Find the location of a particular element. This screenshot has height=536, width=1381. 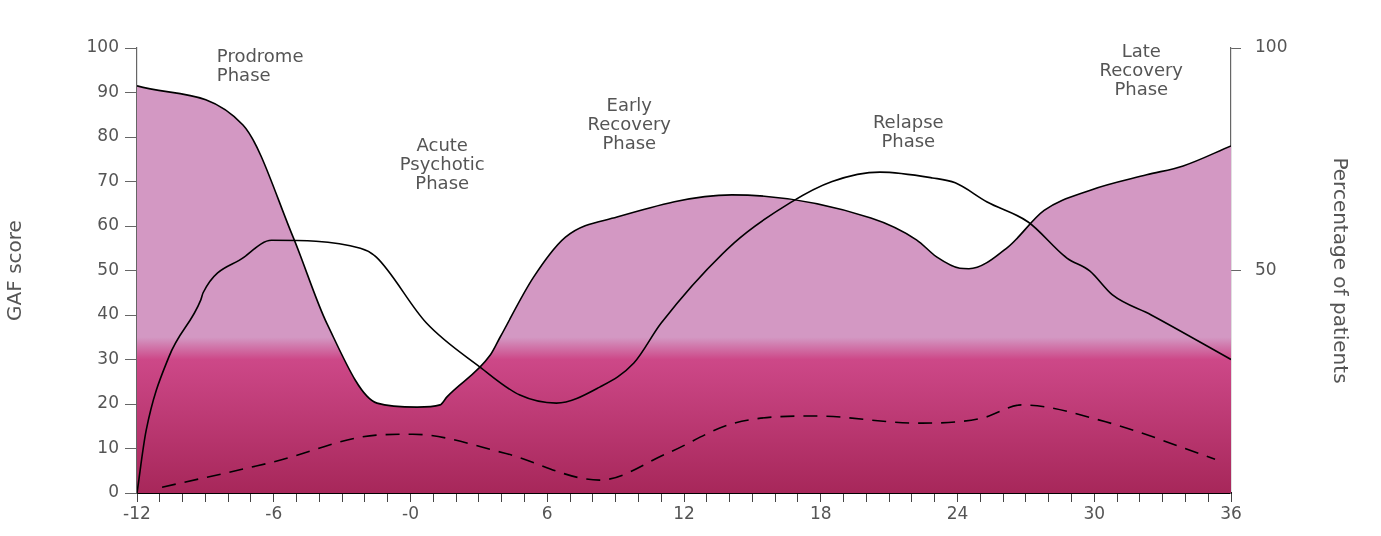

y-tick-label: 0 is located at coordinates (113, 491).